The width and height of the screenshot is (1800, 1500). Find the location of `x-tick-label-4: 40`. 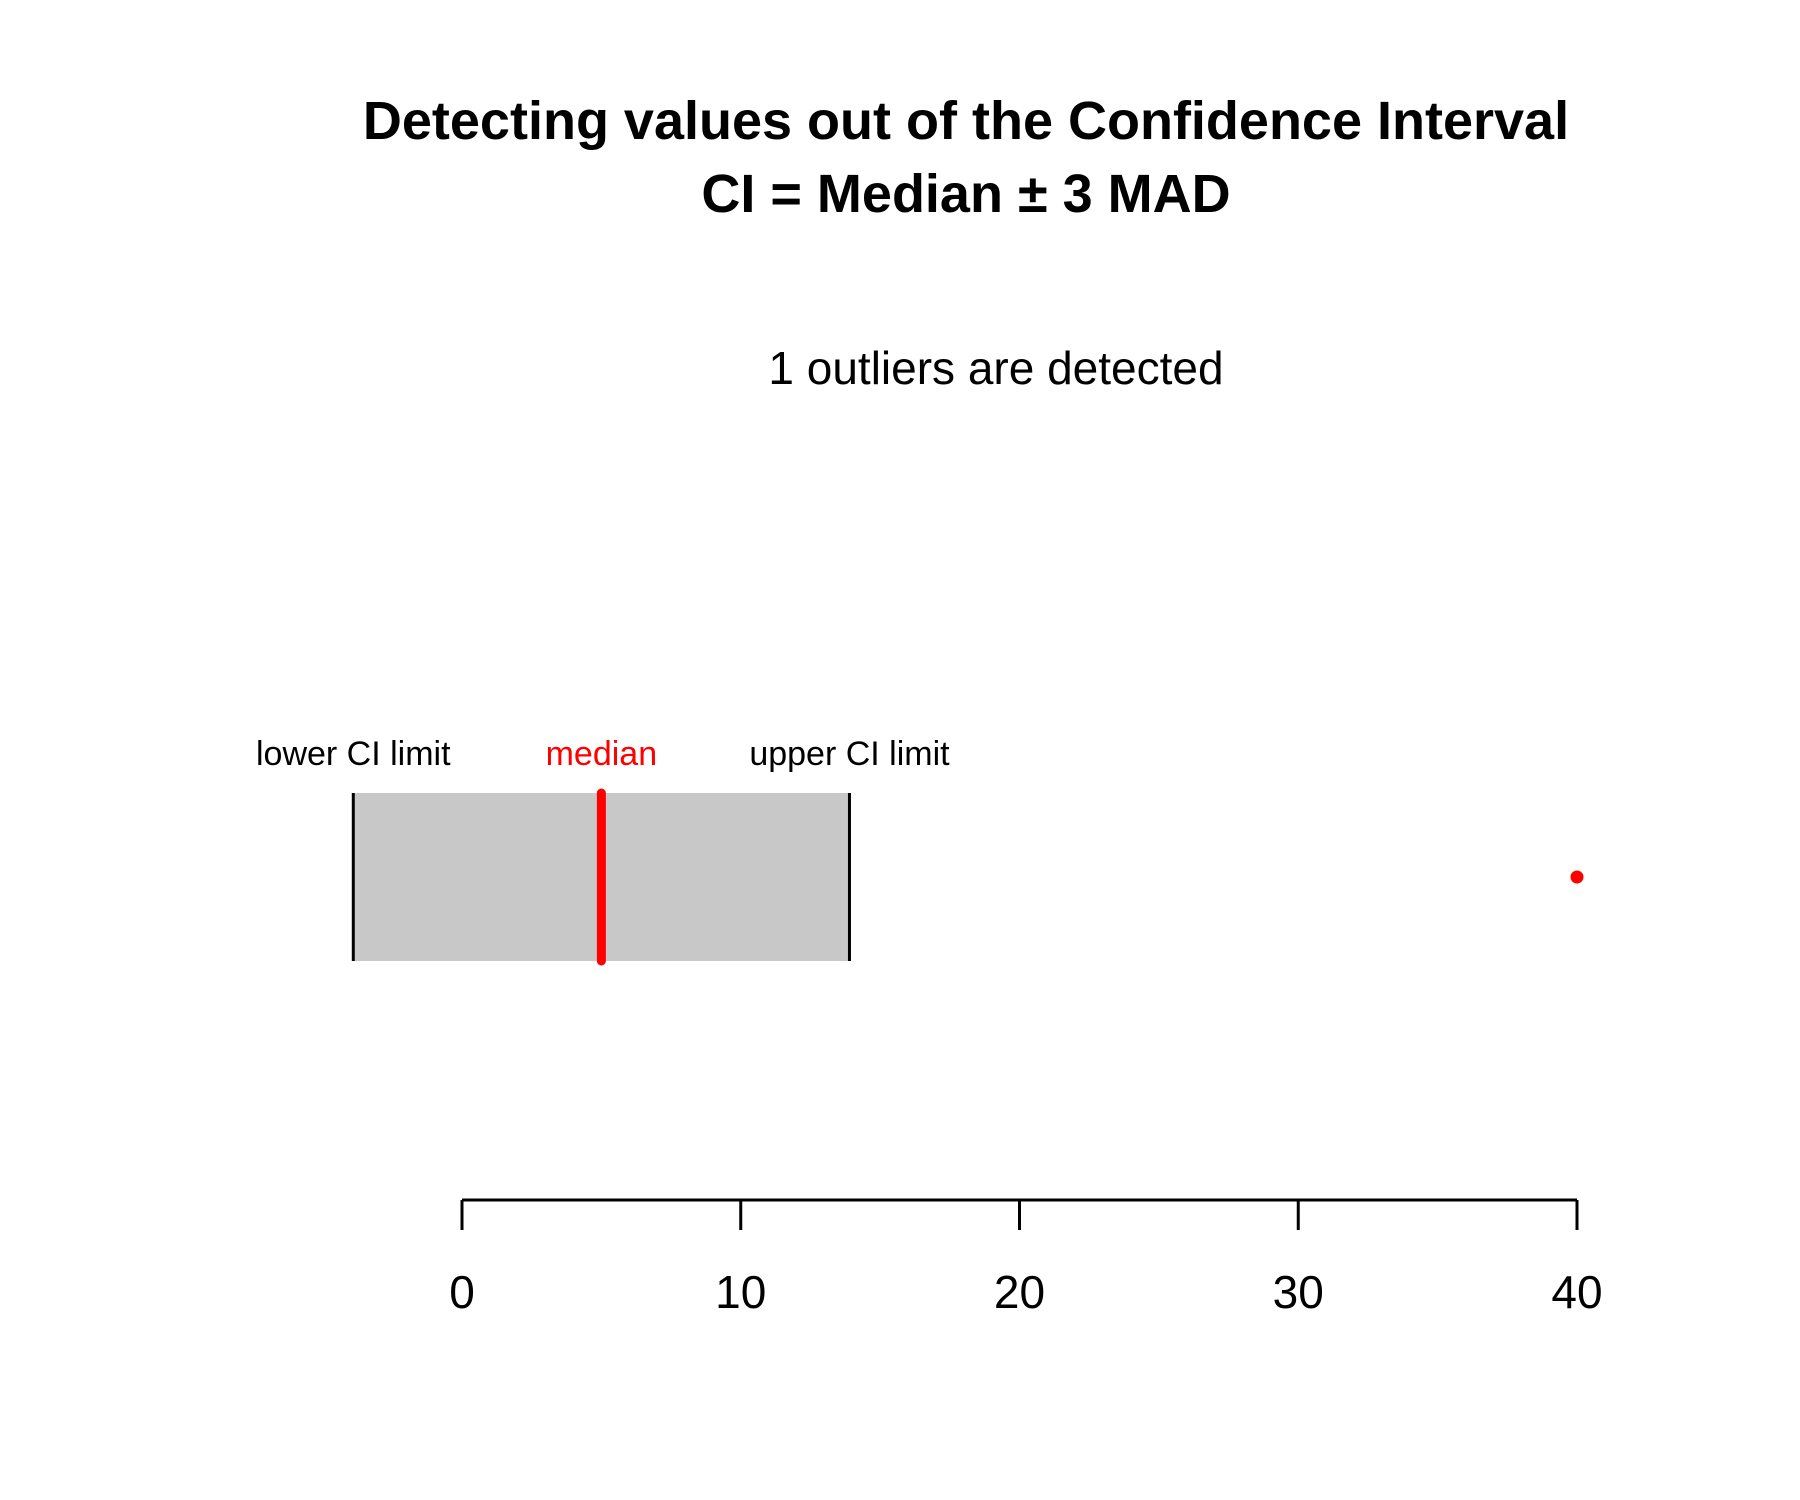

x-tick-label-4: 40 is located at coordinates (1576, 1292).